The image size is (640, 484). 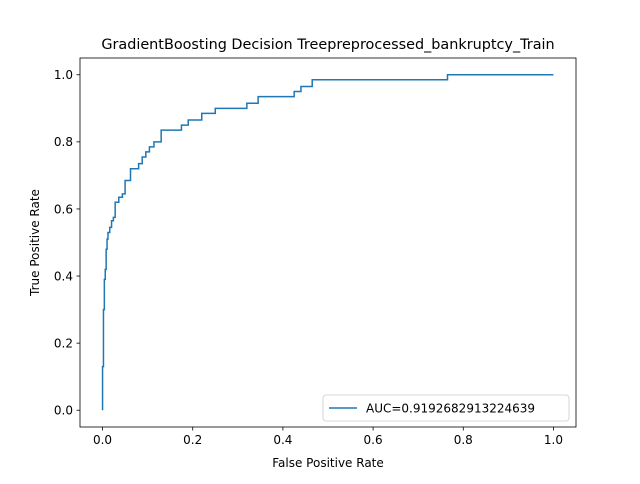 What do you see at coordinates (63, 75) in the screenshot?
I see `y-tick-label: 1.0` at bounding box center [63, 75].